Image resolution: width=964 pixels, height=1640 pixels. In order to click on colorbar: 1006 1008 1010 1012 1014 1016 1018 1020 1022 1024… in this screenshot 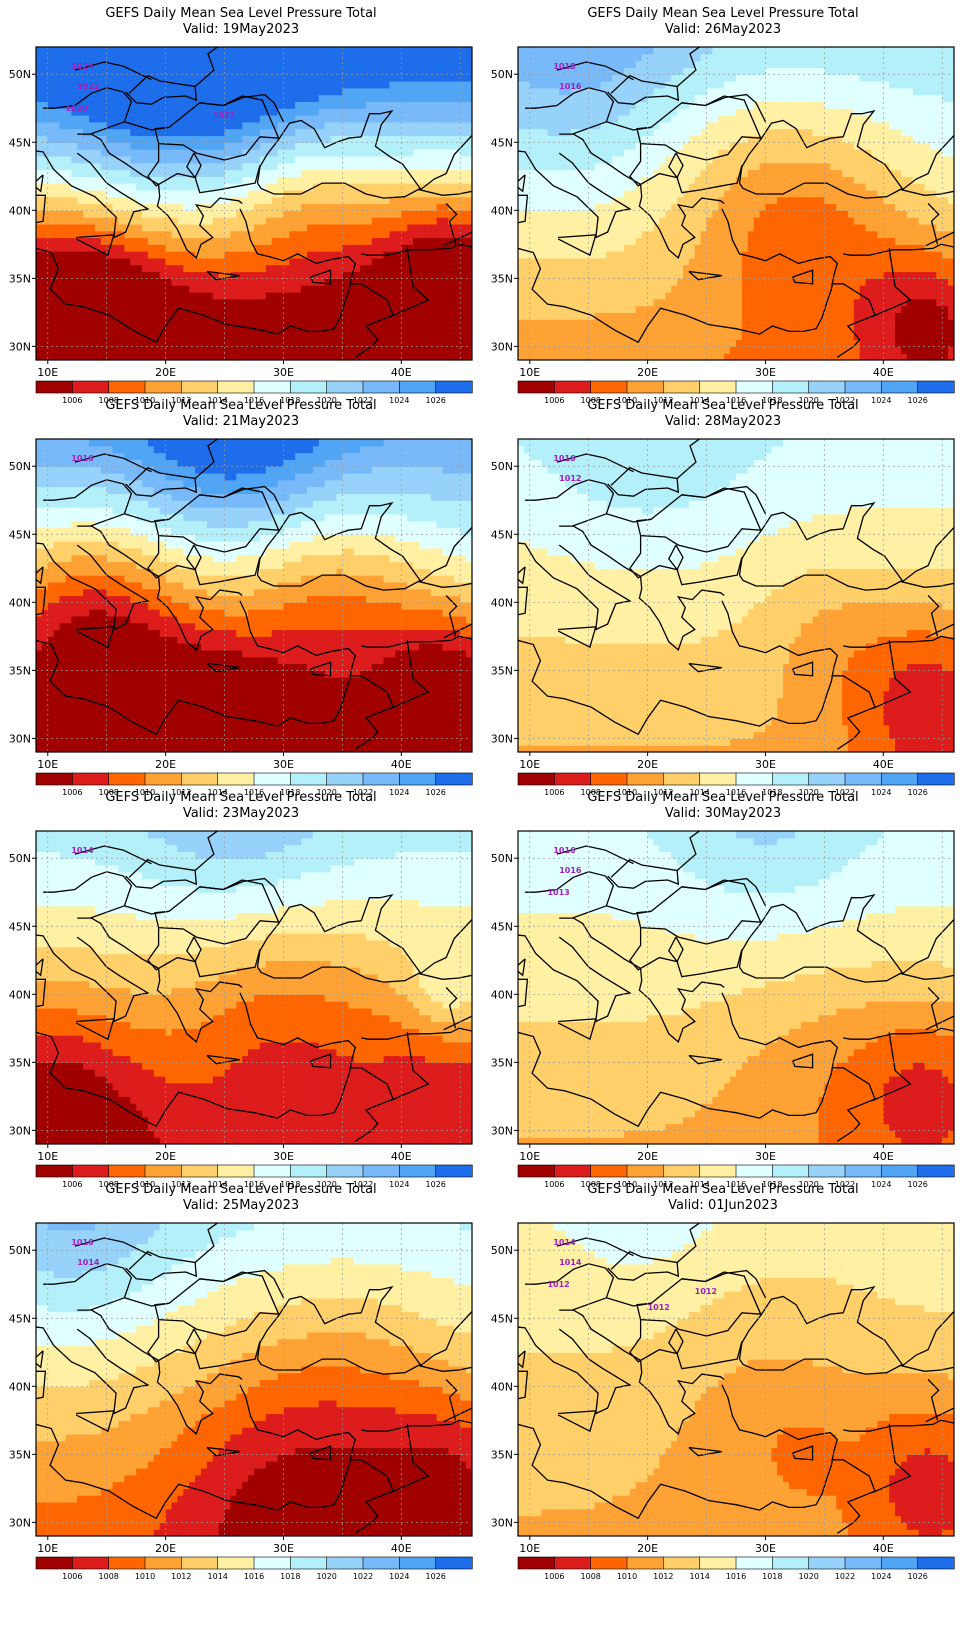, I will do `click(736, 1176)`.